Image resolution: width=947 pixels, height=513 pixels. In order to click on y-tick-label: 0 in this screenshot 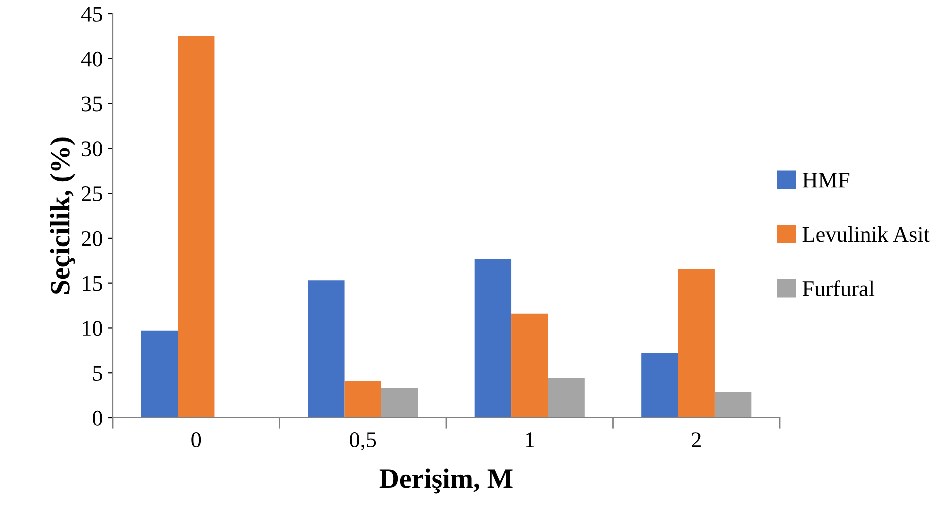, I will do `click(97, 418)`.